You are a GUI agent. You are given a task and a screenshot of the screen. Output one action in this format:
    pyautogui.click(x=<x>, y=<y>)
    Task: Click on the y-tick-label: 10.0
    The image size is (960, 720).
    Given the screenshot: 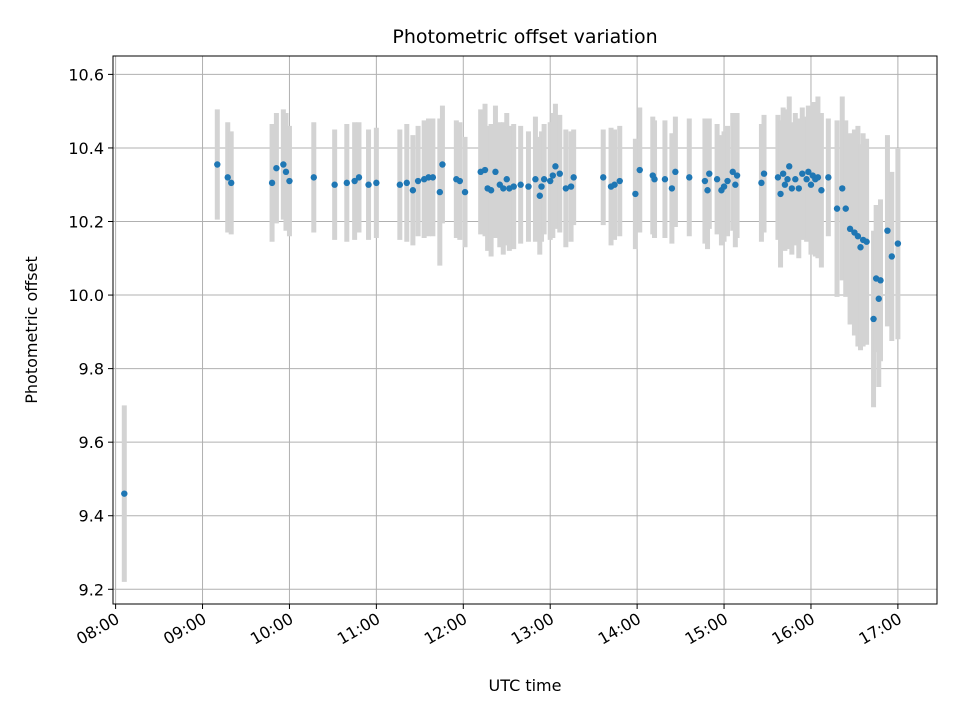 What is the action you would take?
    pyautogui.click(x=86, y=295)
    